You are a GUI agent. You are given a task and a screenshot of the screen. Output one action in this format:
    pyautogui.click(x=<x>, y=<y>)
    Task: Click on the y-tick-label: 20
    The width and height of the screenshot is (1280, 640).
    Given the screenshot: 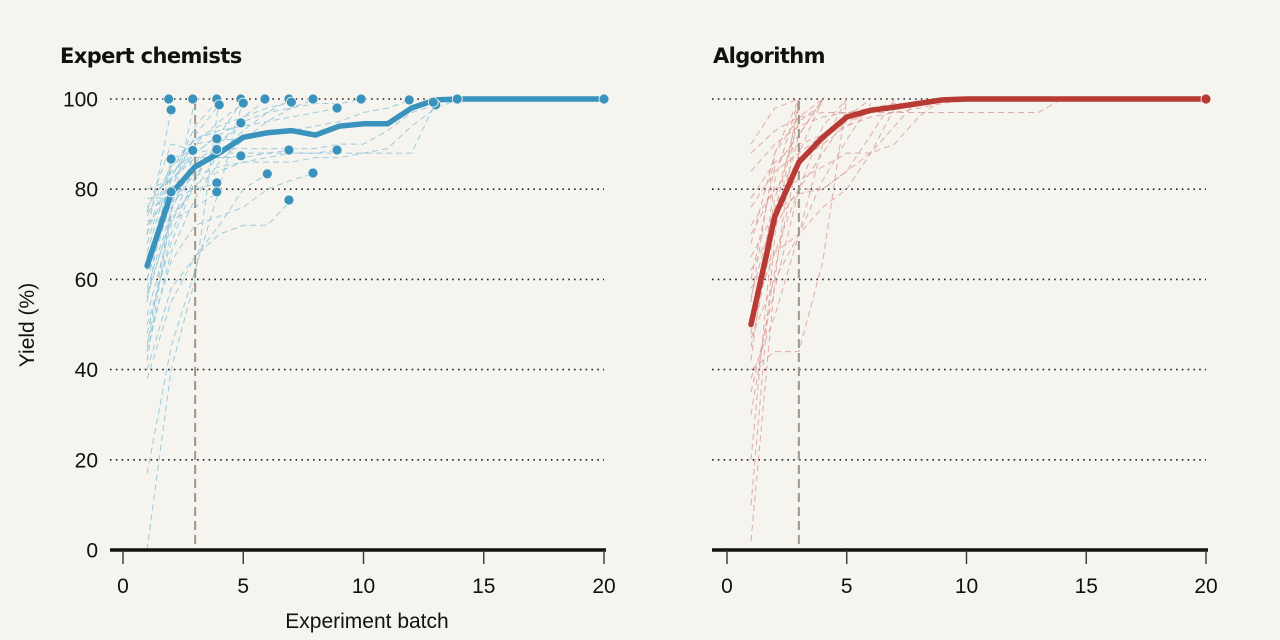 What is the action you would take?
    pyautogui.click(x=86, y=460)
    